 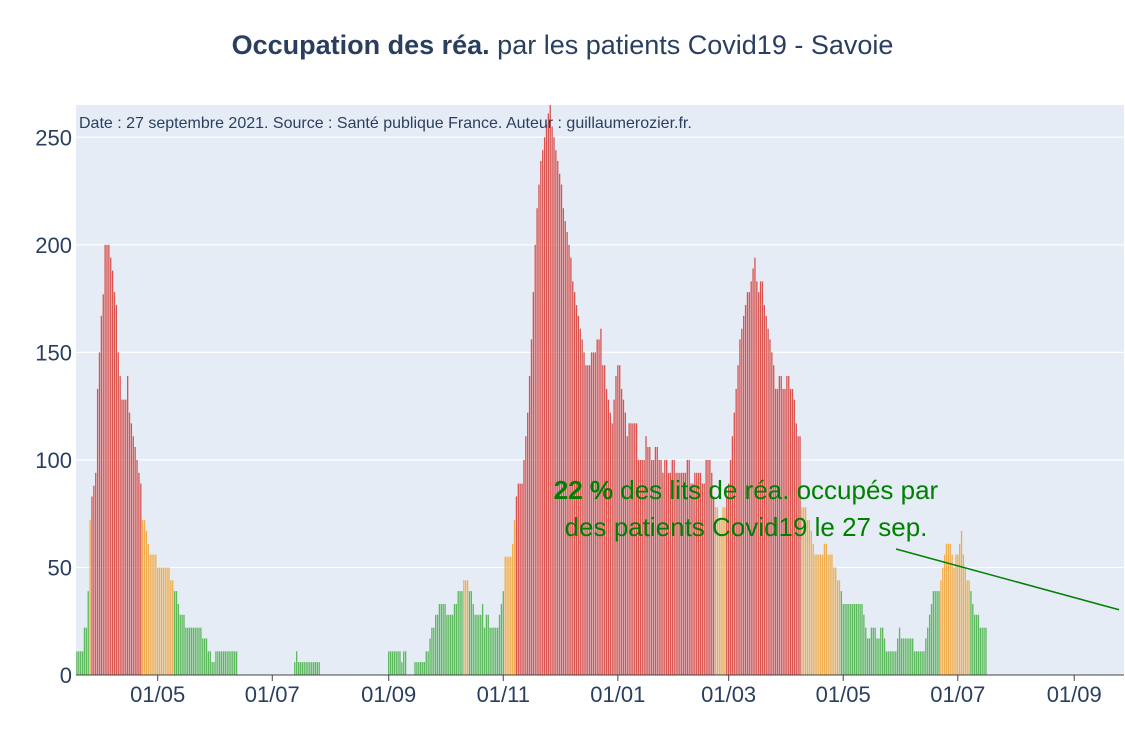 I want to click on annotation-percent-suffix: %, so click(x=598, y=490).